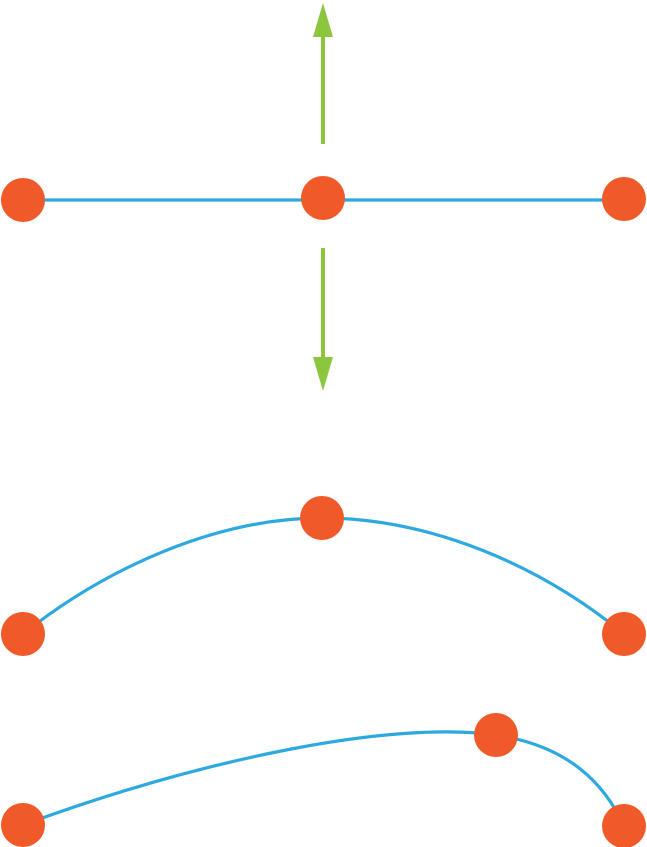  Describe the element at coordinates (323, 73) in the screenshot. I see `arrow-up-icon` at that location.